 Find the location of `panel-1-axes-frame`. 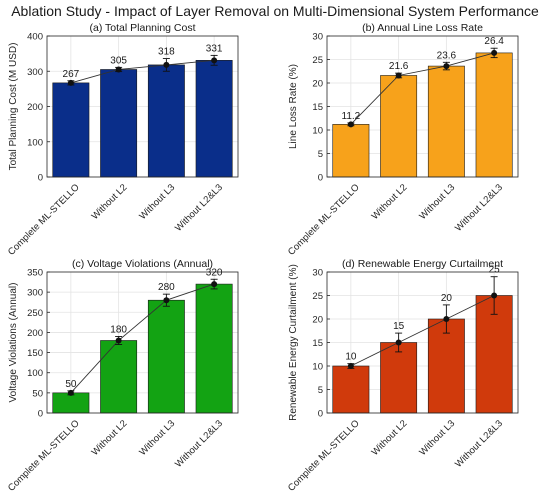

panel-1-axes-frame is located at coordinates (142, 106).